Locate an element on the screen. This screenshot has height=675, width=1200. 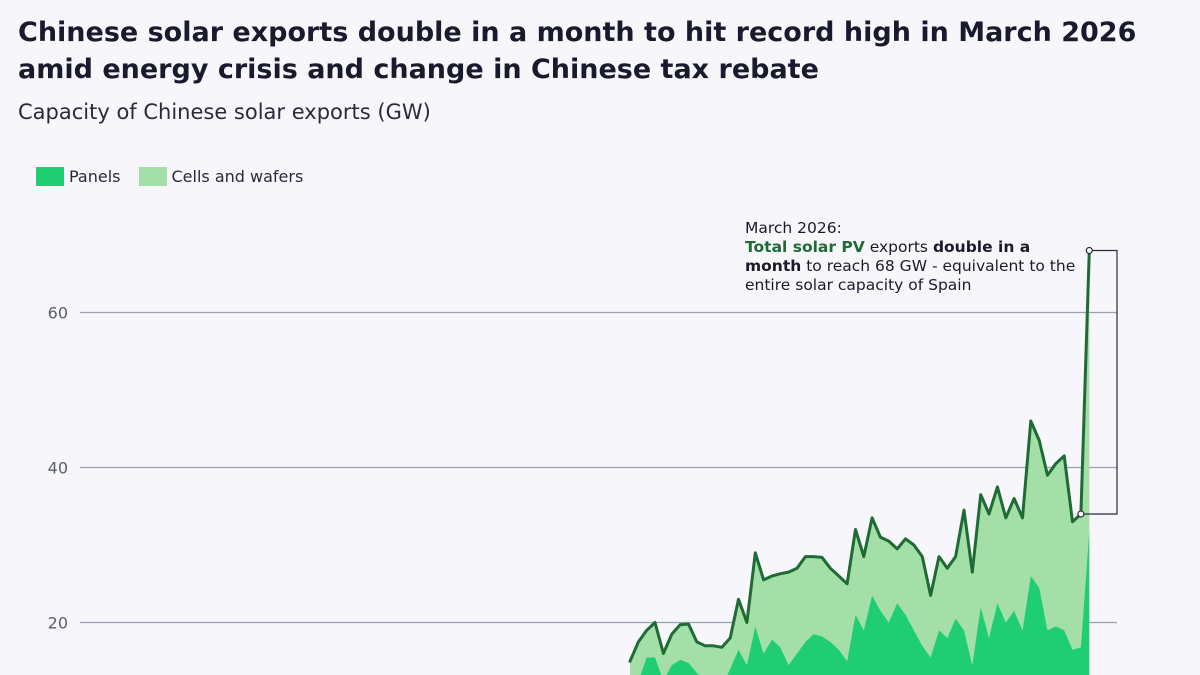
legend-item-cells: Cells and wafers is located at coordinates (221, 176).